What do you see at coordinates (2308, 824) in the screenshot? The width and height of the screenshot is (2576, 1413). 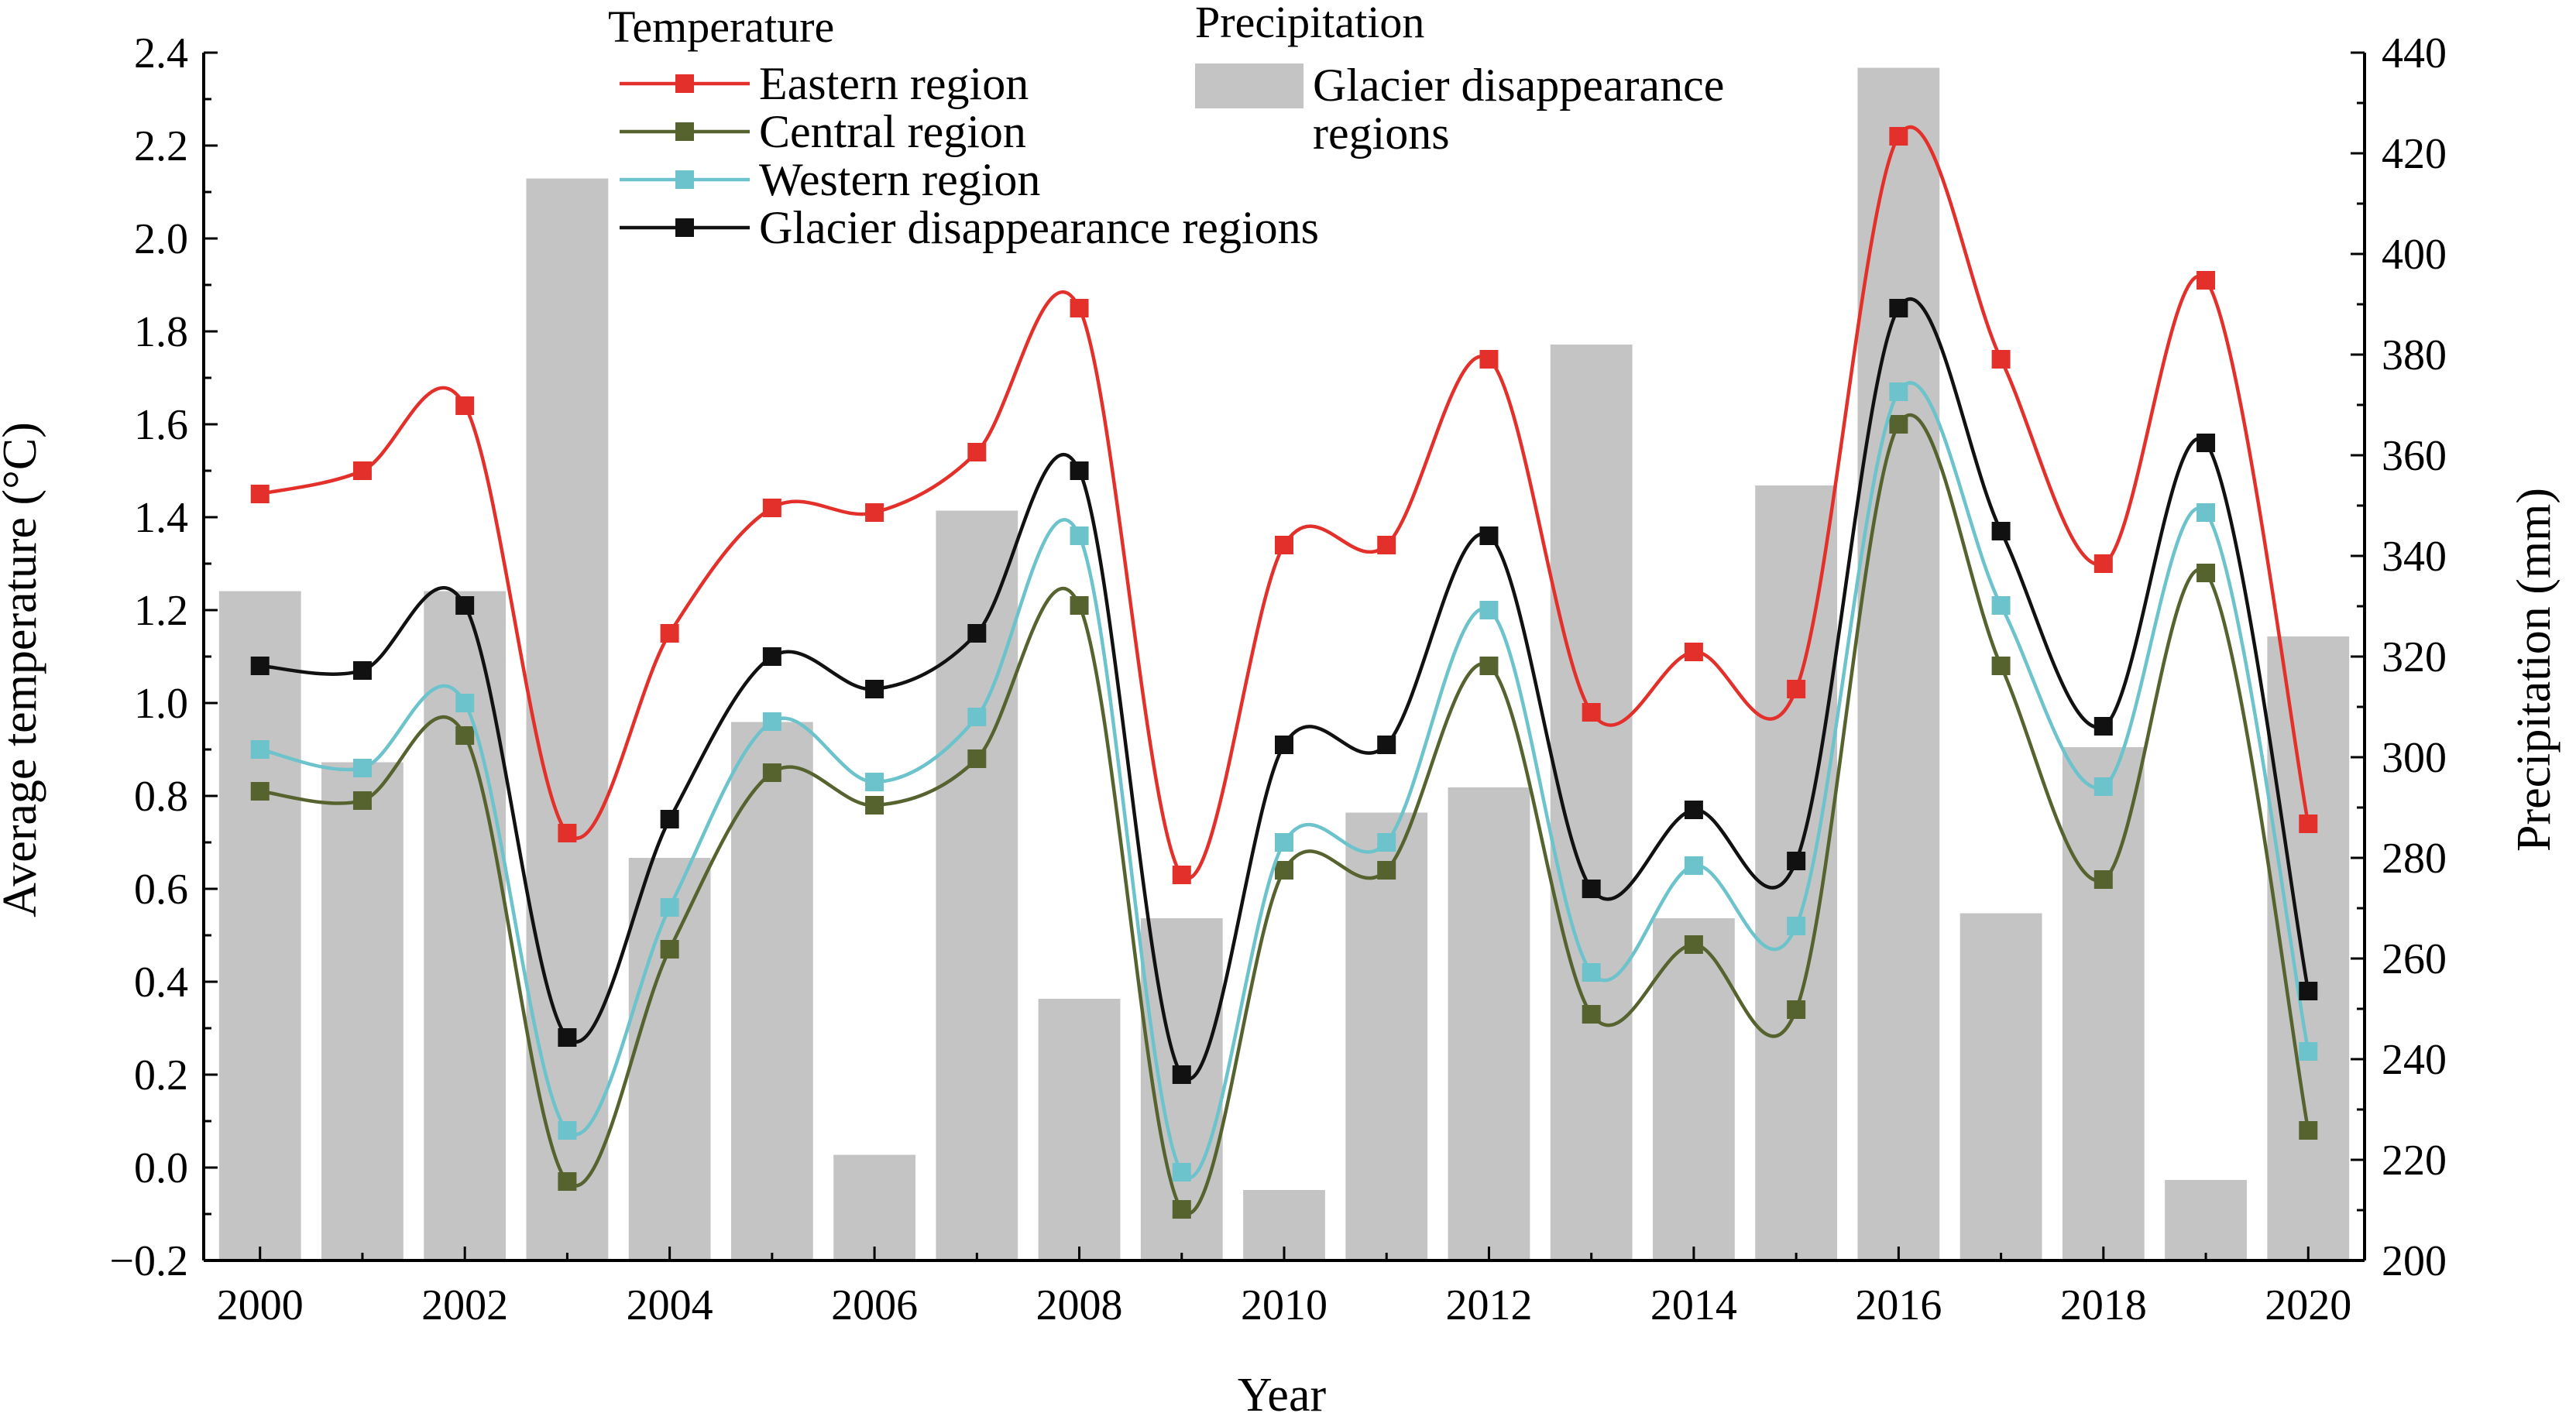 I see `series-marker-0-2020` at bounding box center [2308, 824].